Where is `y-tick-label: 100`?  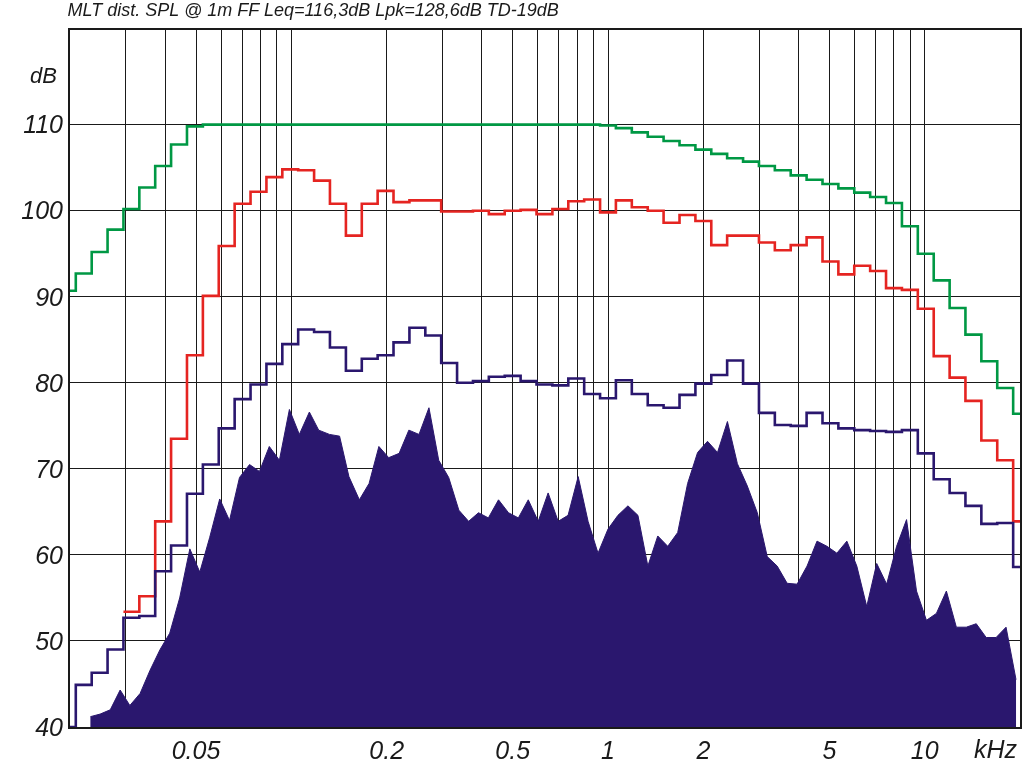
y-tick-label: 100 is located at coordinates (42, 210).